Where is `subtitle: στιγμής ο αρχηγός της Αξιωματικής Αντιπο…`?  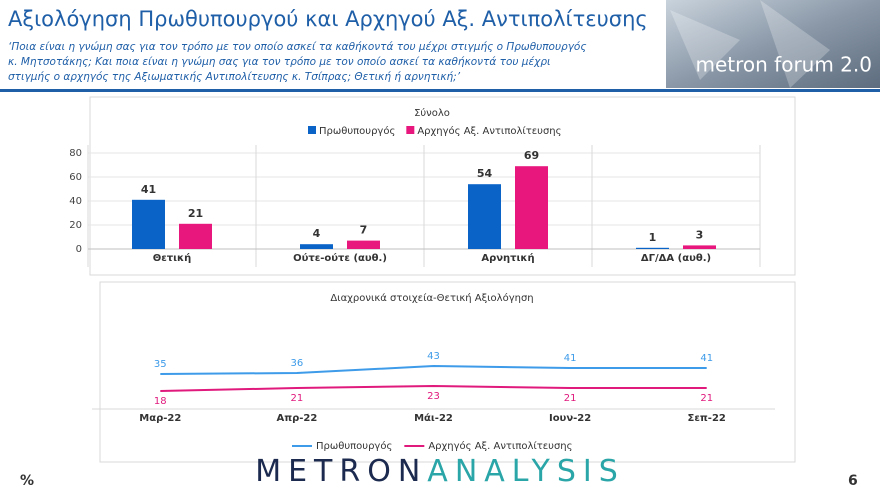 subtitle: στιγμής ο αρχηγός της Αξιωματικής Αντιπο… is located at coordinates (234, 77).